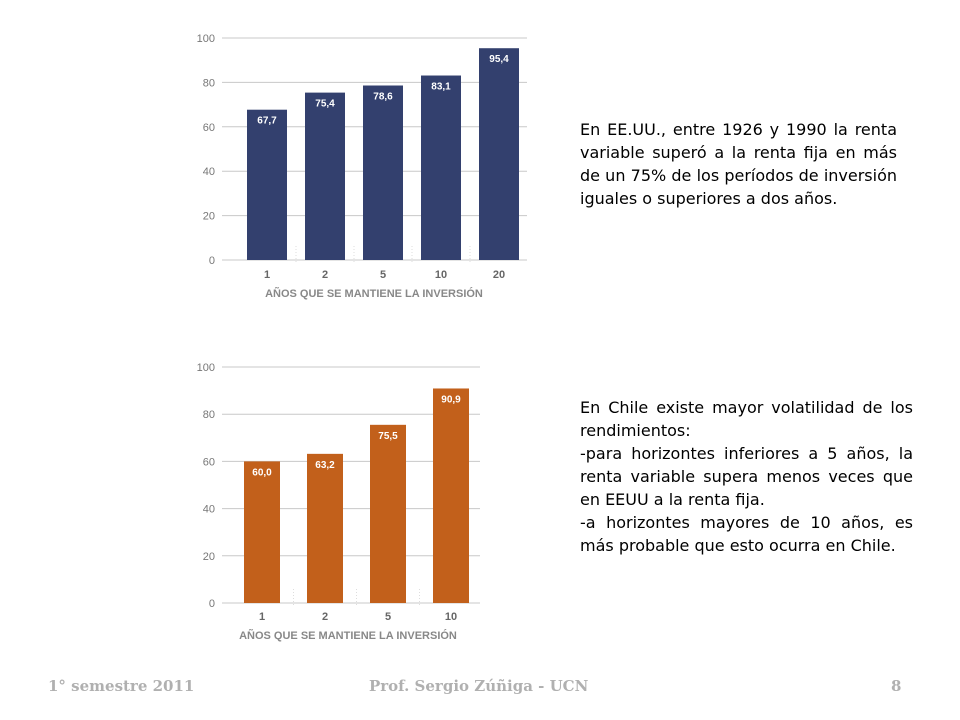 The height and width of the screenshot is (720, 960). What do you see at coordinates (441, 87) in the screenshot?
I see `bar-value-label: 83,1` at bounding box center [441, 87].